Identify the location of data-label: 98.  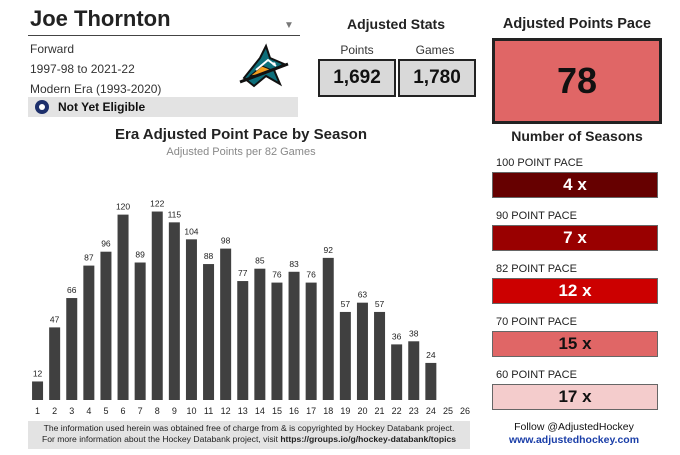
(226, 241).